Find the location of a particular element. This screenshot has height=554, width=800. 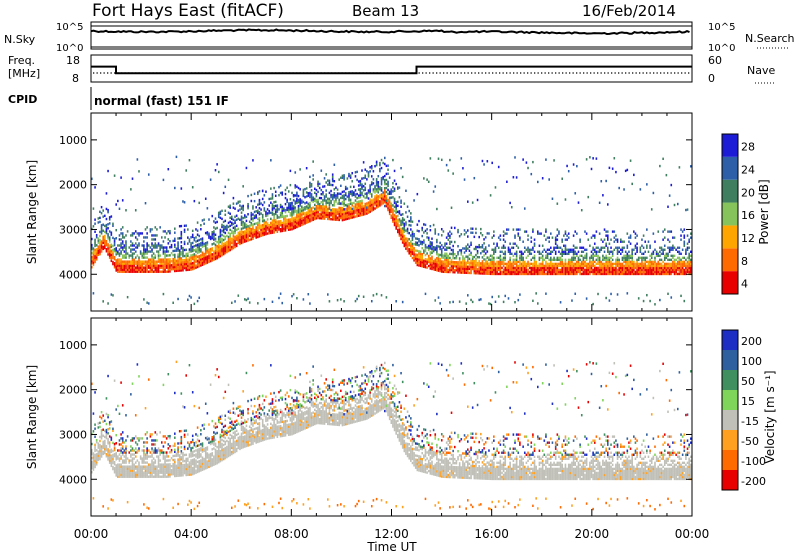

freq-panel: Freq. [MHz] 18 8 60 0 Nave is located at coordinates (391, 69).